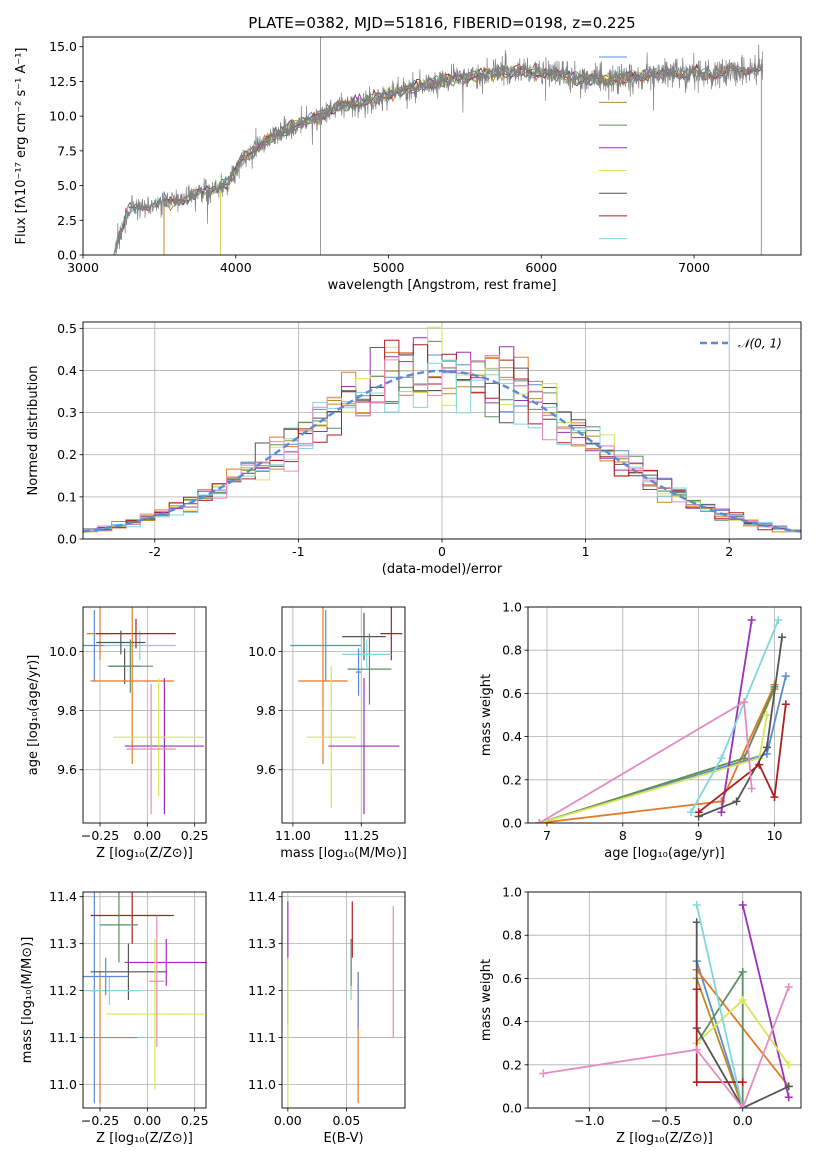 The image size is (819, 1170). I want to click on z_weight-ytick-label: 0.6, so click(512, 978).